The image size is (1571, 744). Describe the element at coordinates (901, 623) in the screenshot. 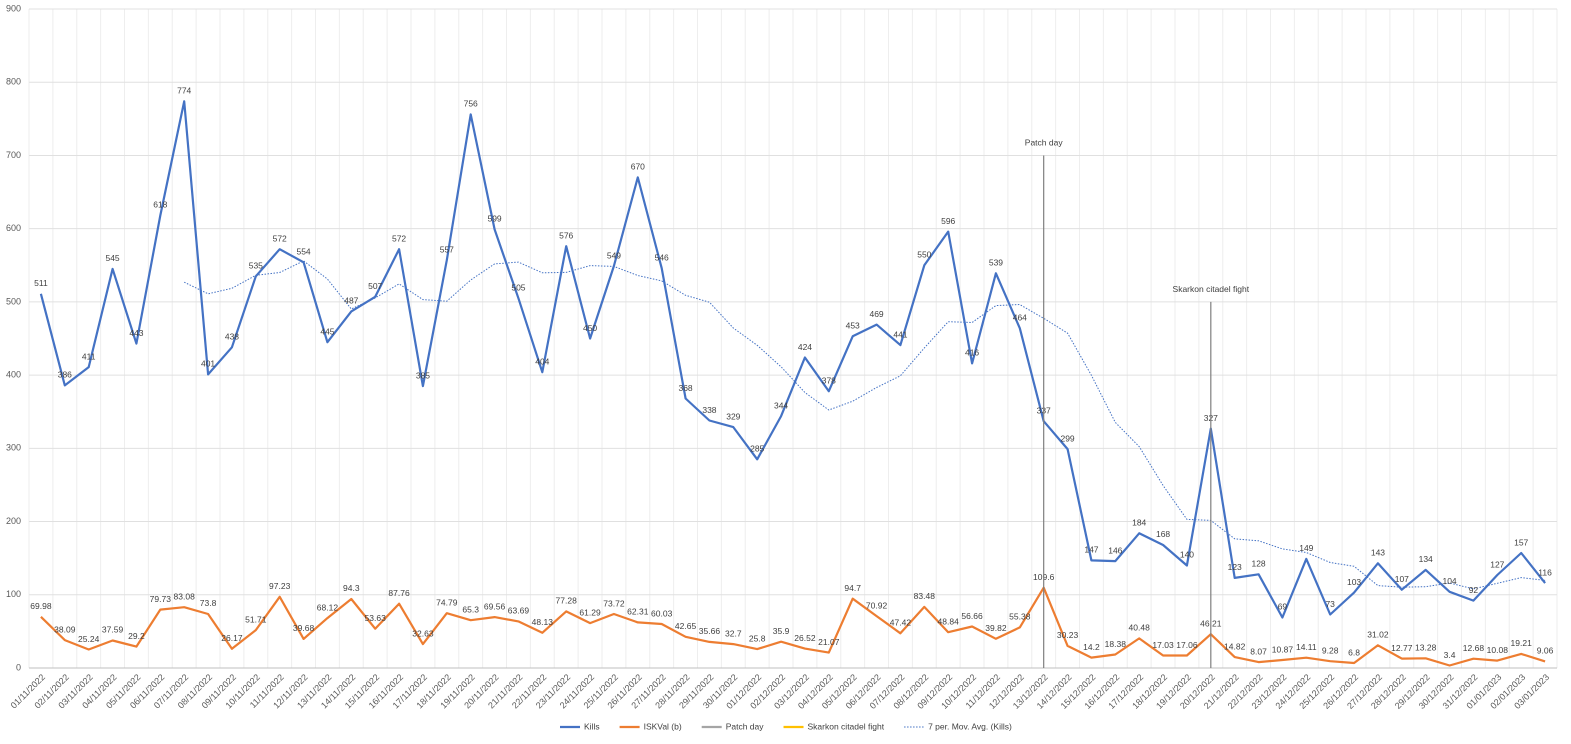

I see `data-label: 47.42` at that location.